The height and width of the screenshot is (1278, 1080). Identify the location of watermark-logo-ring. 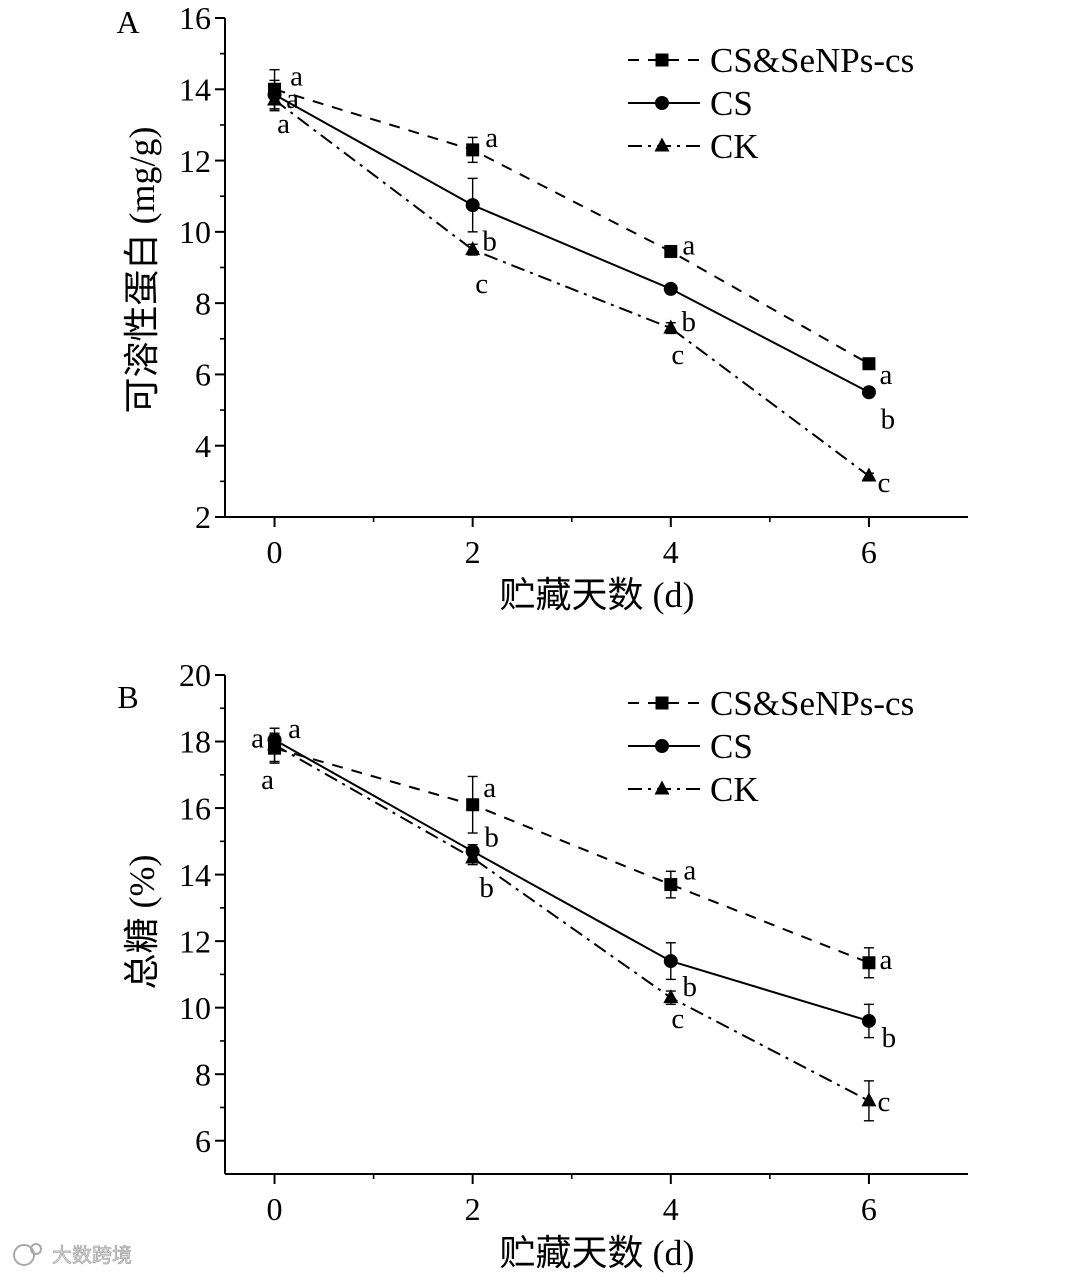
(24, 1255).